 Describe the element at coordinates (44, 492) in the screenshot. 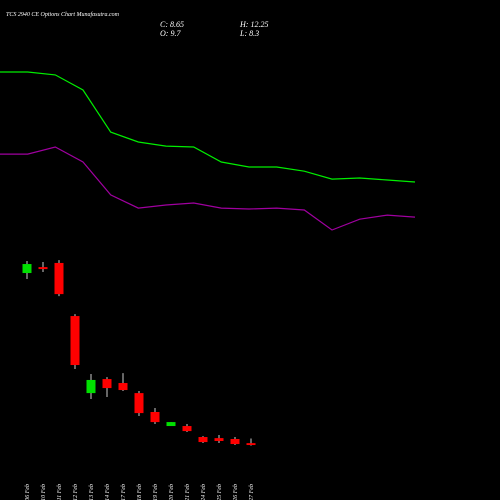

I see `x-tick-label: 10 Feb` at that location.